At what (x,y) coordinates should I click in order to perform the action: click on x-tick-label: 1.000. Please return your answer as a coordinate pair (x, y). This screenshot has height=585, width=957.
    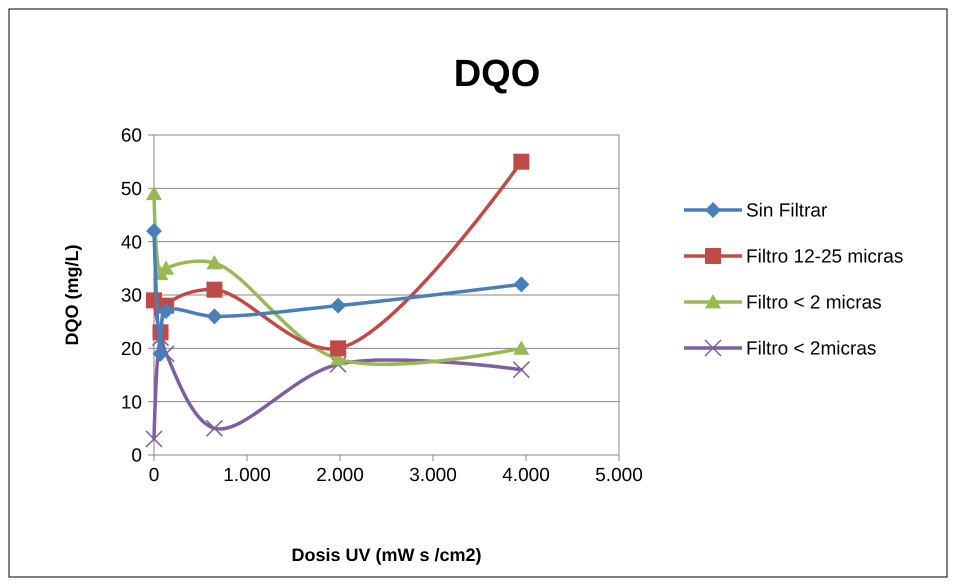
    Looking at the image, I should click on (247, 475).